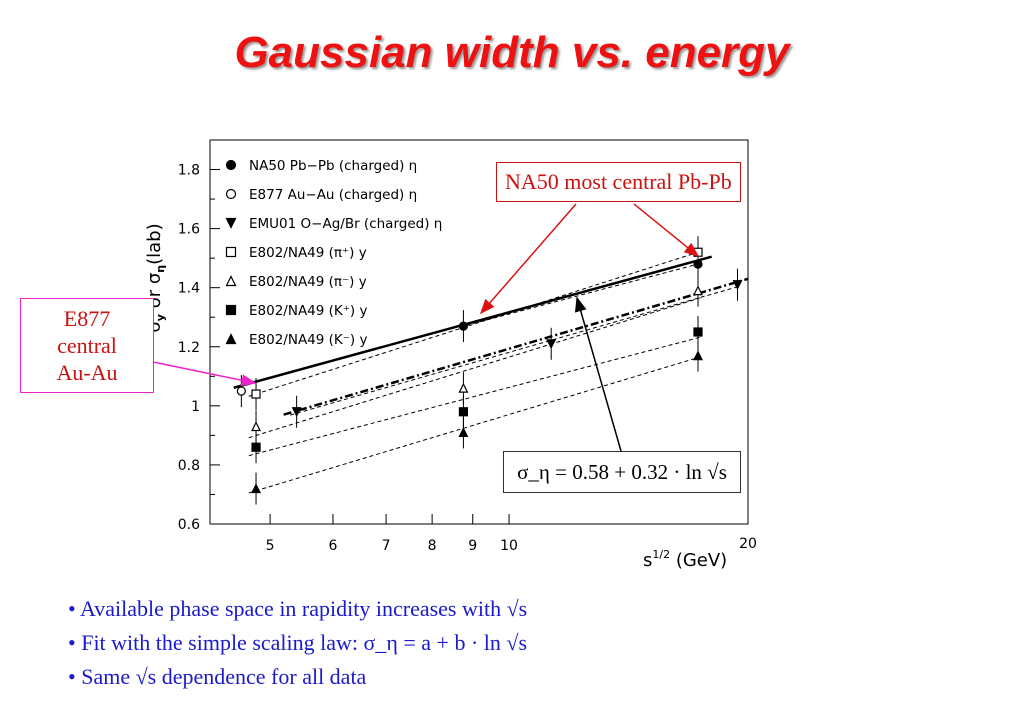 The width and height of the screenshot is (1024, 724). What do you see at coordinates (386, 546) in the screenshot?
I see `x-tick-label: 7` at bounding box center [386, 546].